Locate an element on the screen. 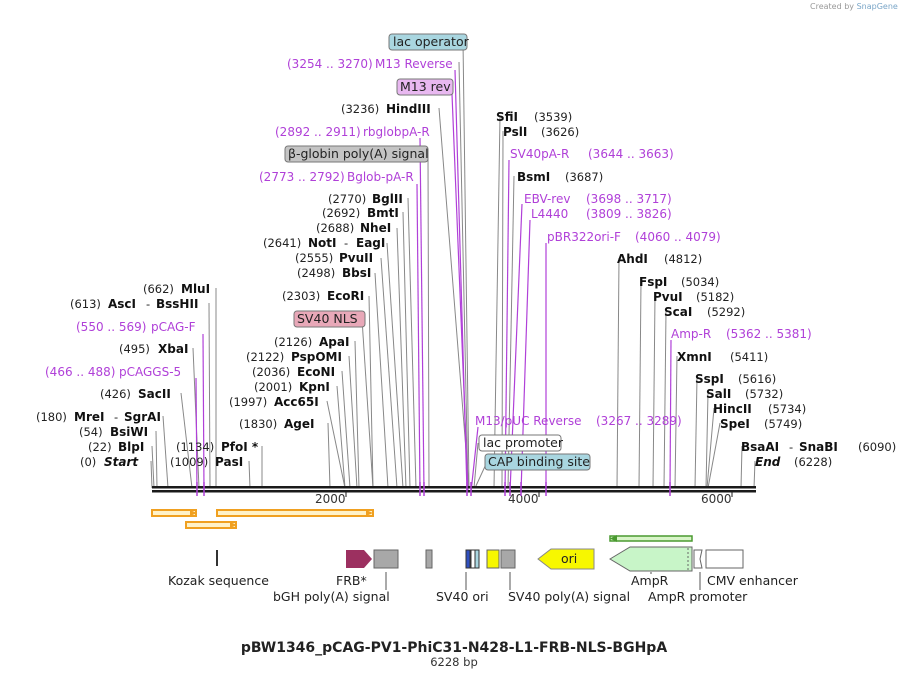  site-pos-pvui: (5182) is located at coordinates (715, 297).